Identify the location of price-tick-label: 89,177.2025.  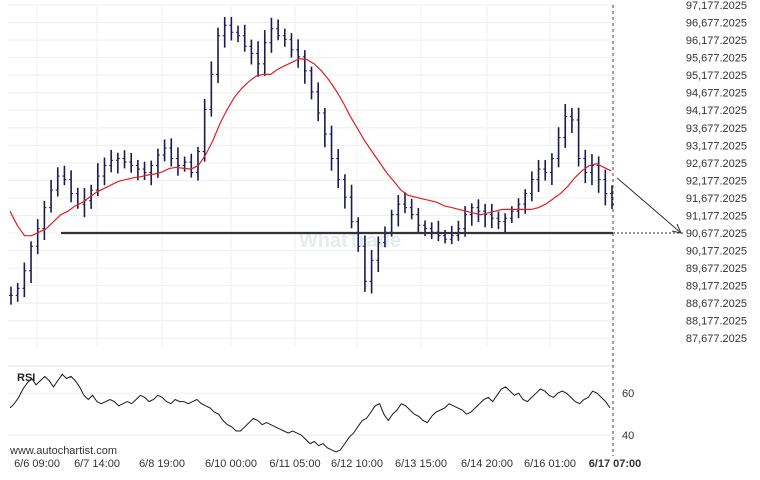
(716, 287).